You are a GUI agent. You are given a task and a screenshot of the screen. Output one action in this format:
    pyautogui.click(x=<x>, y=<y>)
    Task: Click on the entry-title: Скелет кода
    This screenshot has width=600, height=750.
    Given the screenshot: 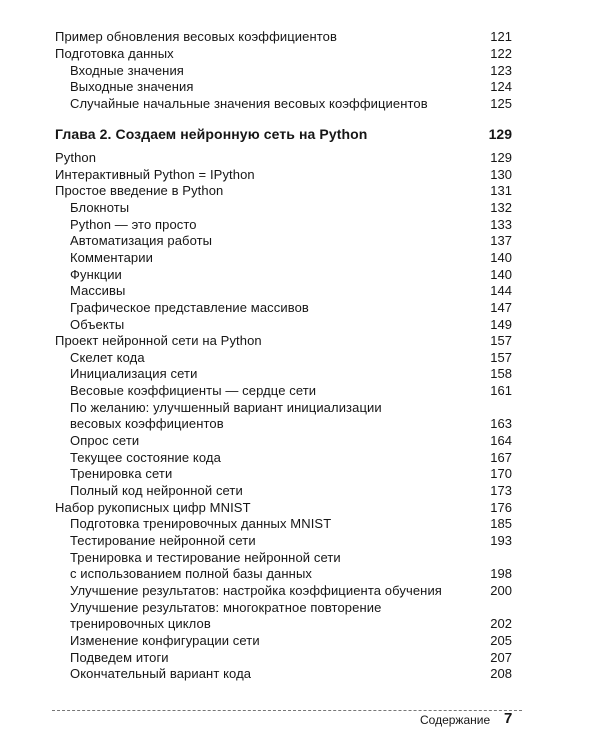 What is the action you would take?
    pyautogui.click(x=107, y=357)
    